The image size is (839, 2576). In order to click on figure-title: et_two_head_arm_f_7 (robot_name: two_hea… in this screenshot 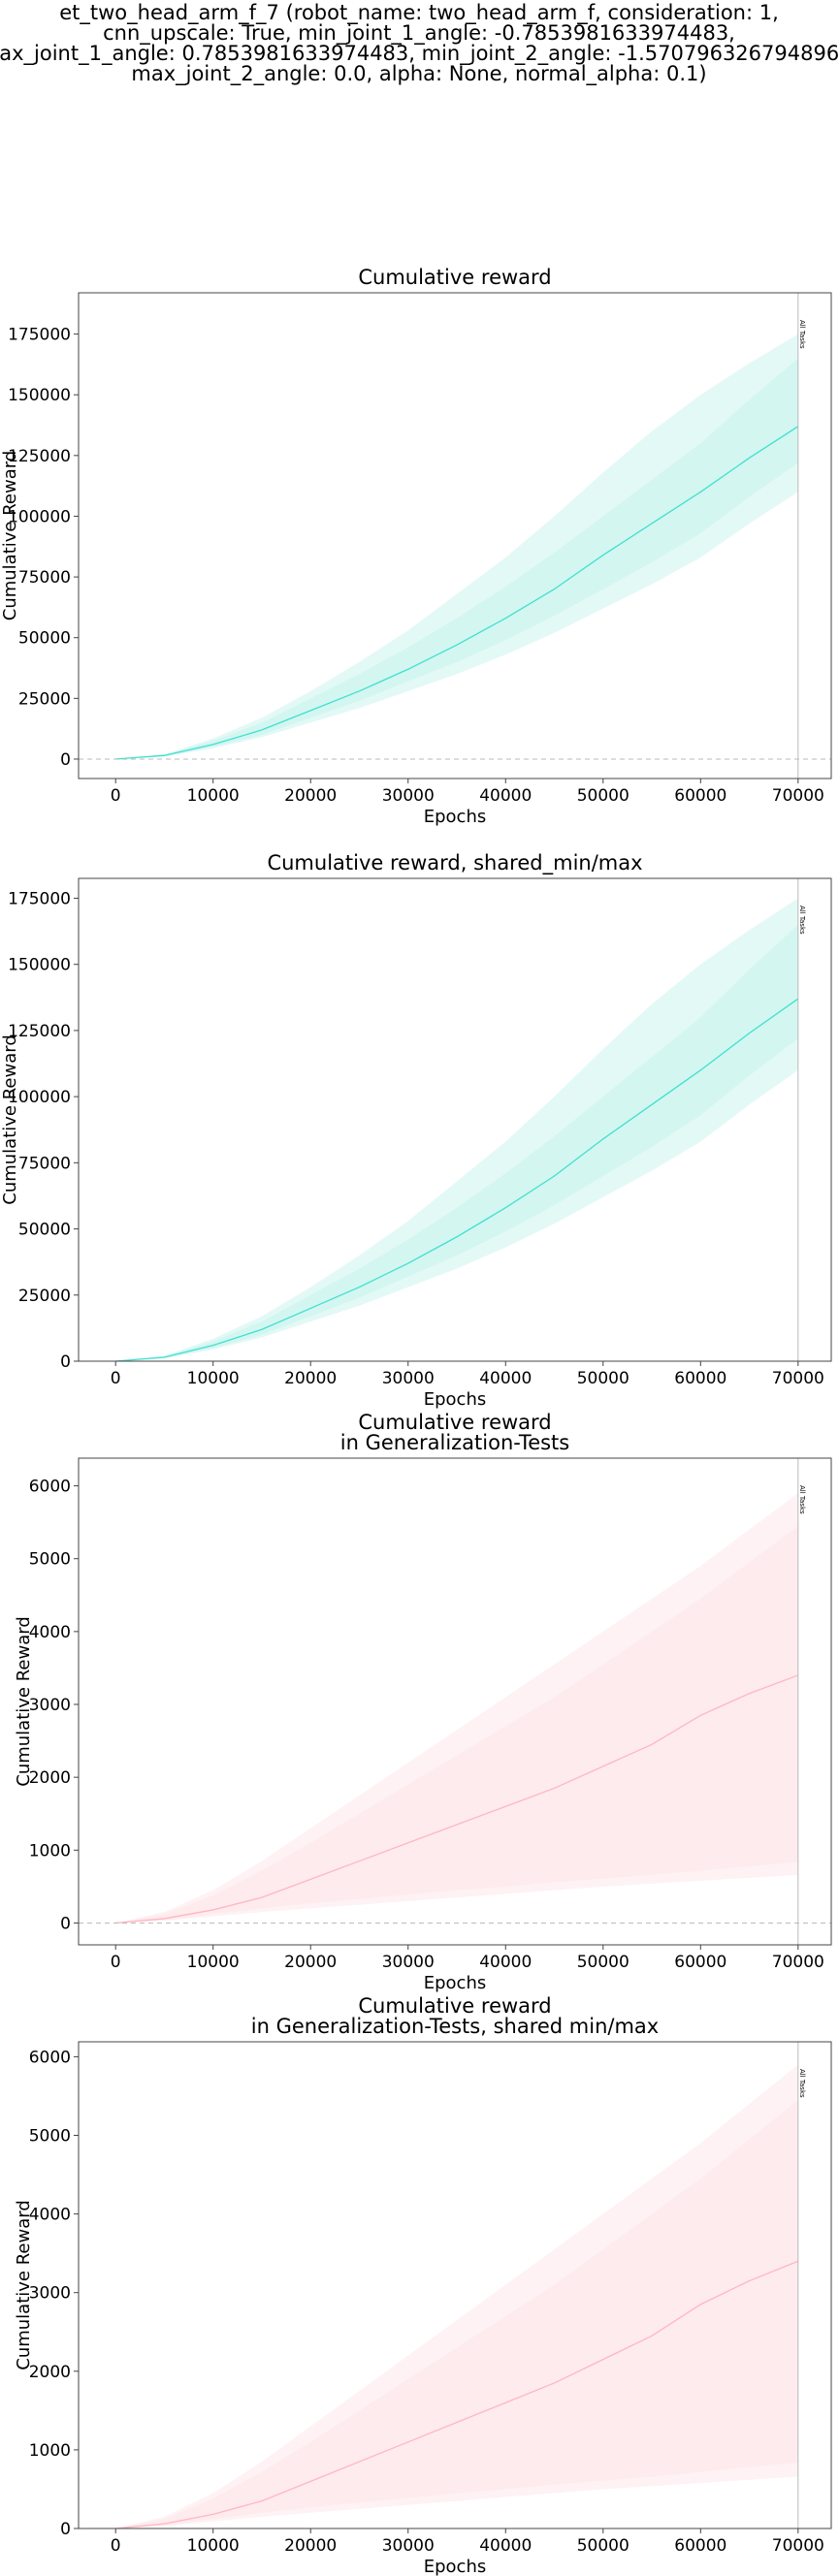, I will do `click(419, 13)`.